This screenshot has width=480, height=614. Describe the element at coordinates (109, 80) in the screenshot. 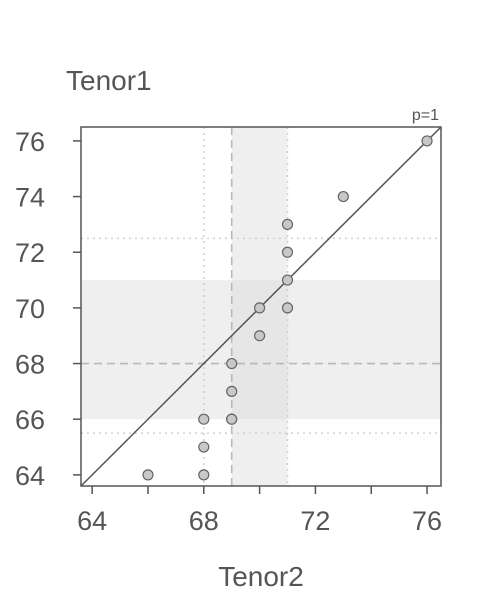

I see `y-axis-label: Tenor1` at that location.